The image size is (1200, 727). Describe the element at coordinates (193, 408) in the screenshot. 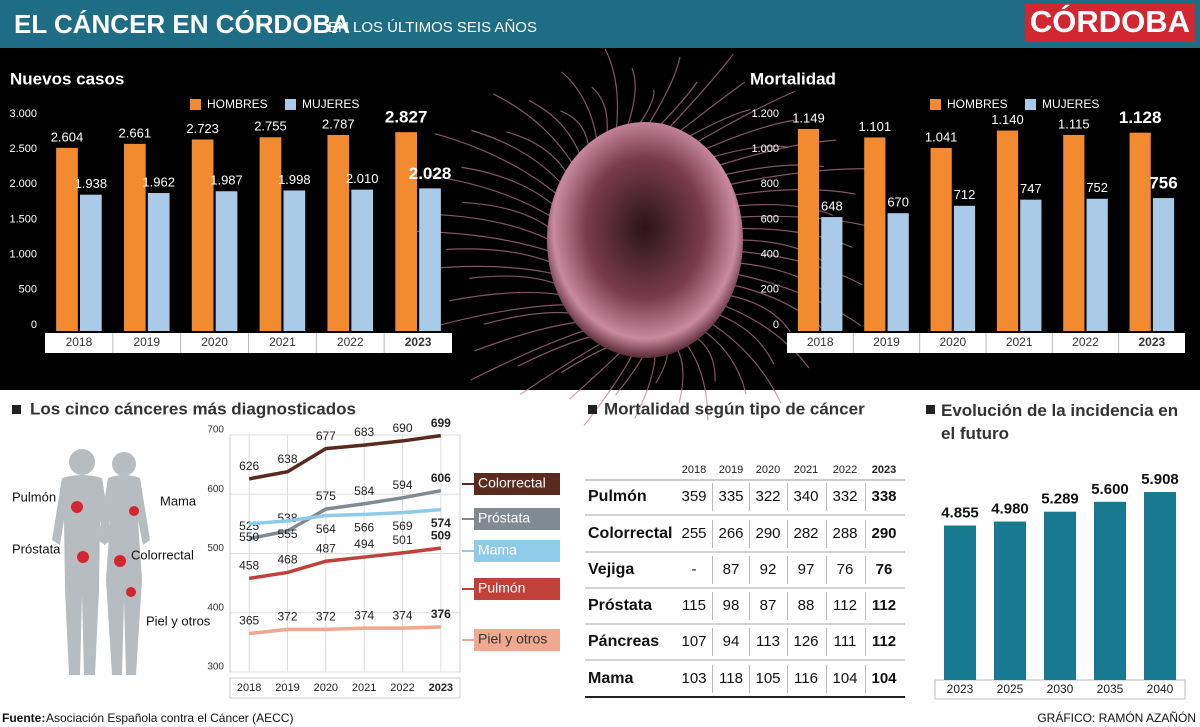

I see `section-title: Los cinco cánceres más diagnosticados` at that location.